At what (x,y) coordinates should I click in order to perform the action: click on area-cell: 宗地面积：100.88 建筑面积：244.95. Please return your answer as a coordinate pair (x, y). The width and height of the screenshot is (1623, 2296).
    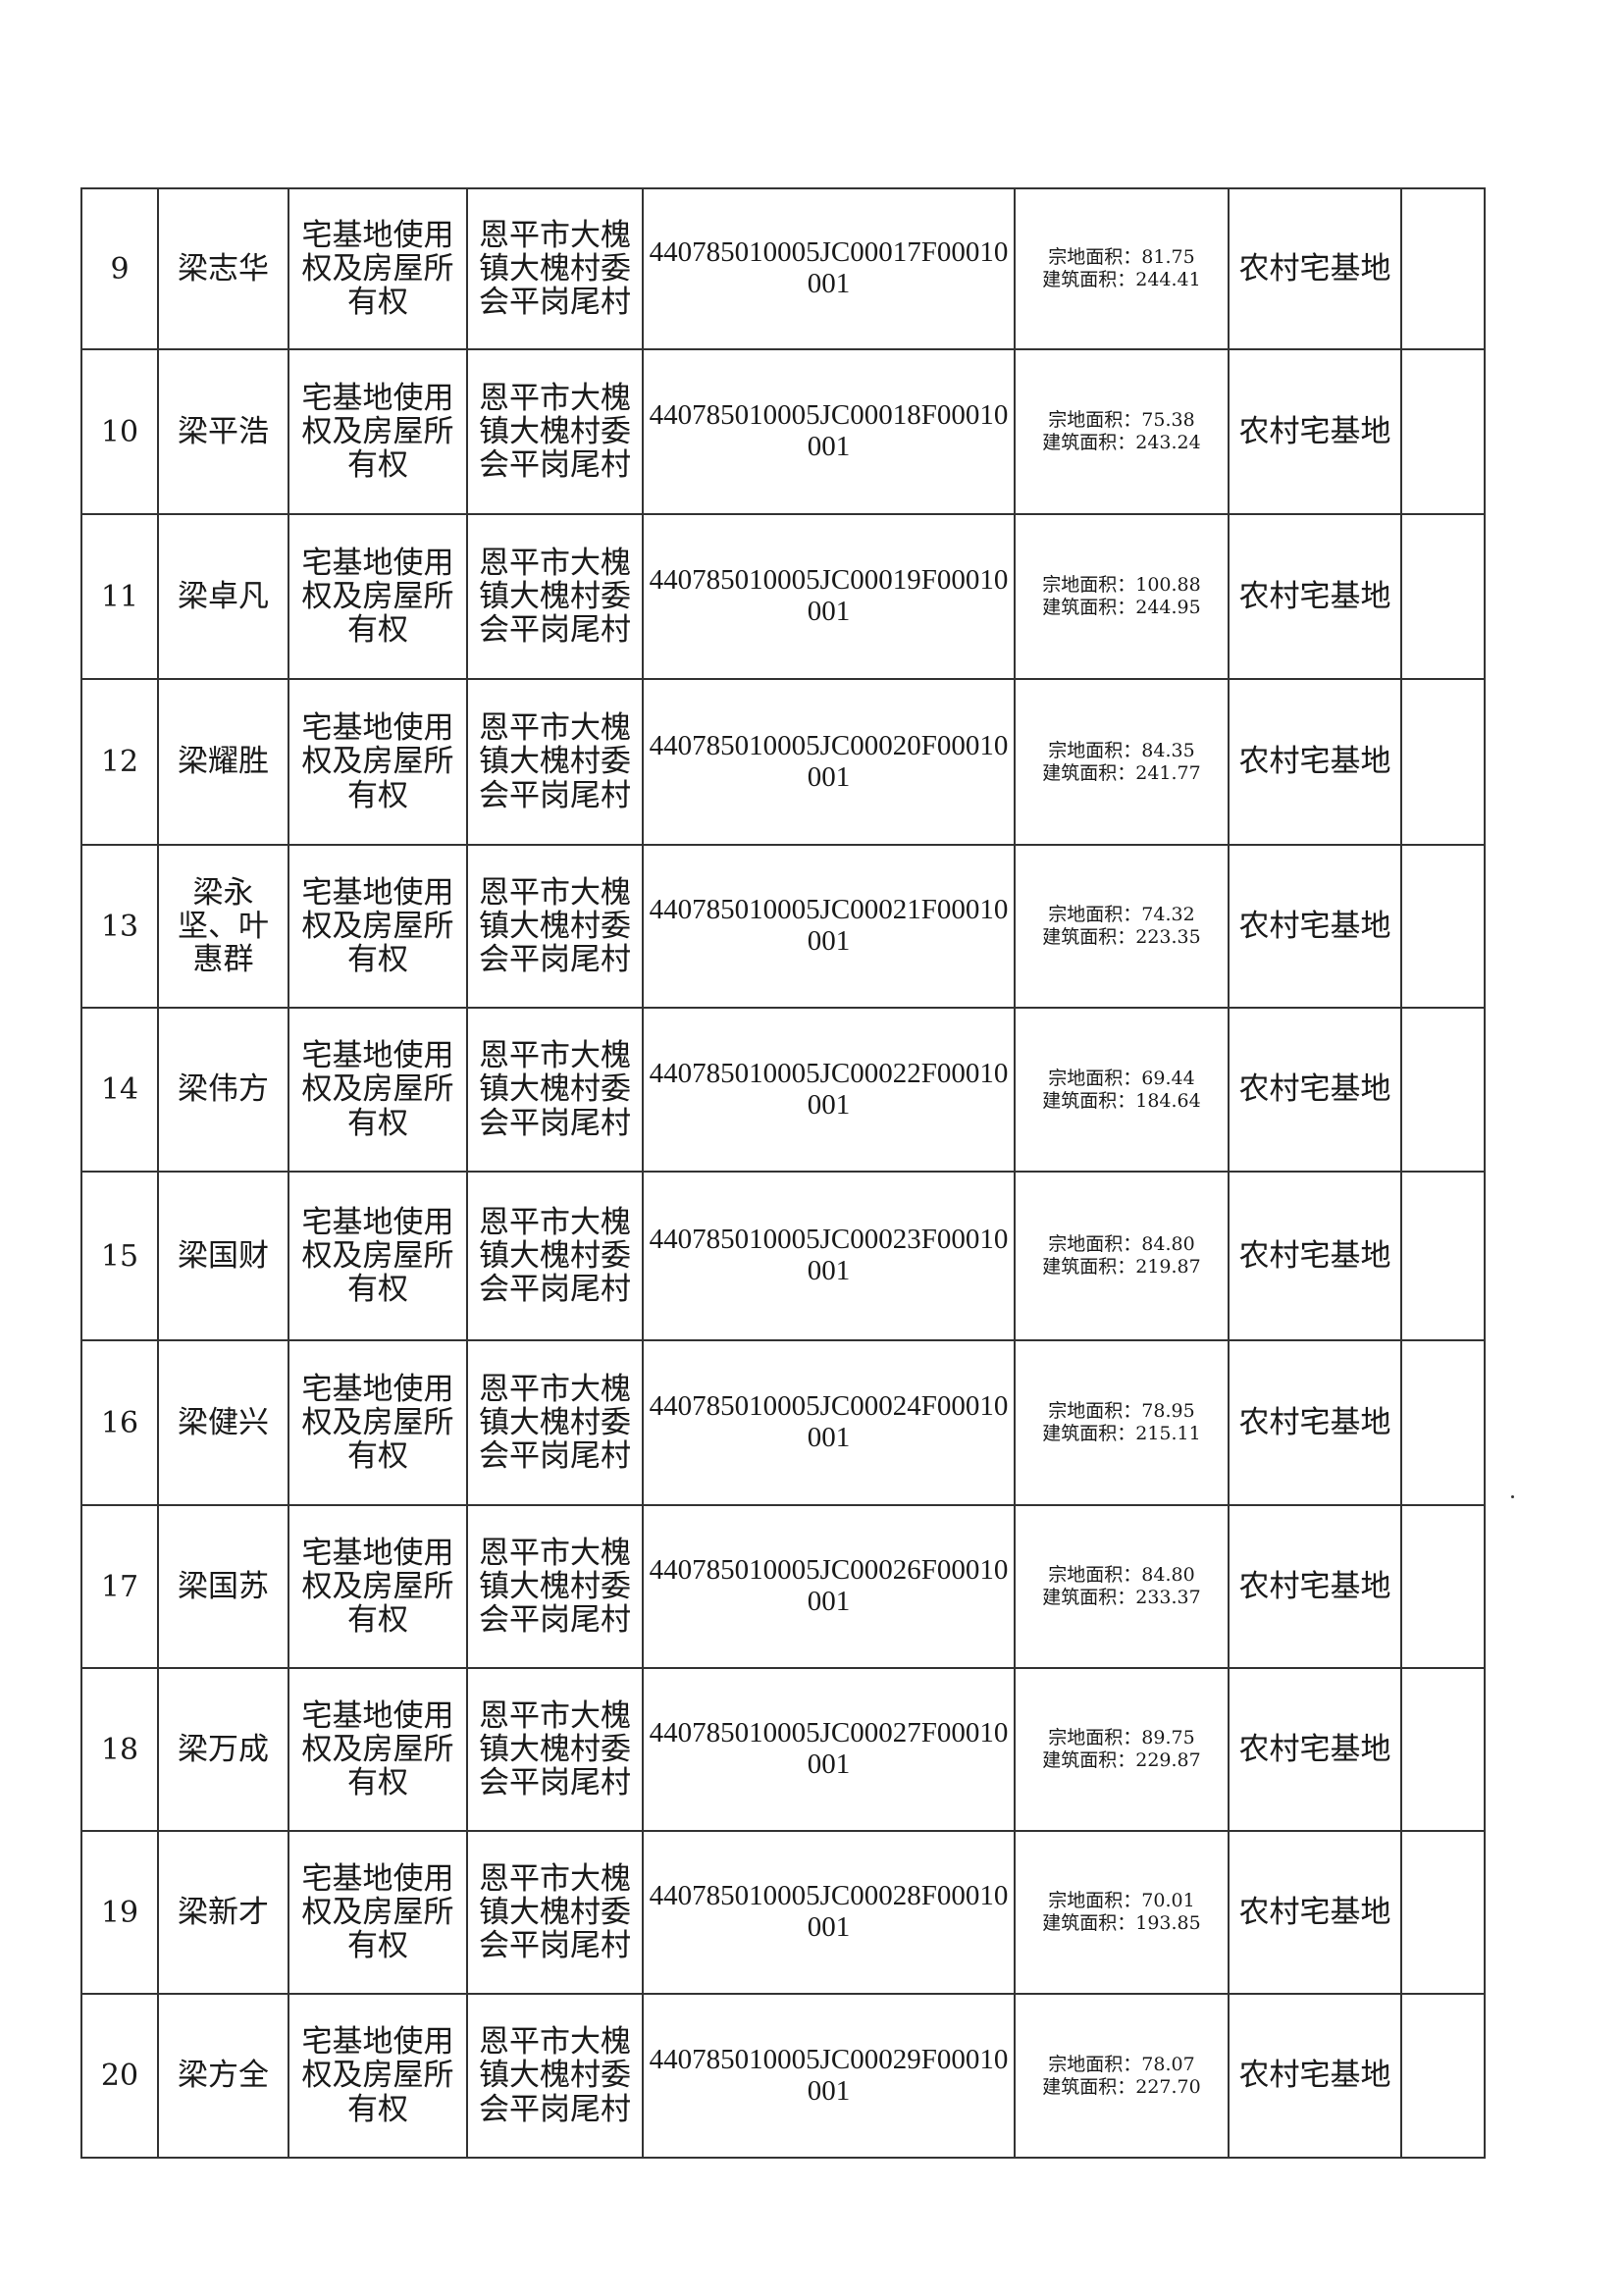
    Looking at the image, I should click on (1122, 596).